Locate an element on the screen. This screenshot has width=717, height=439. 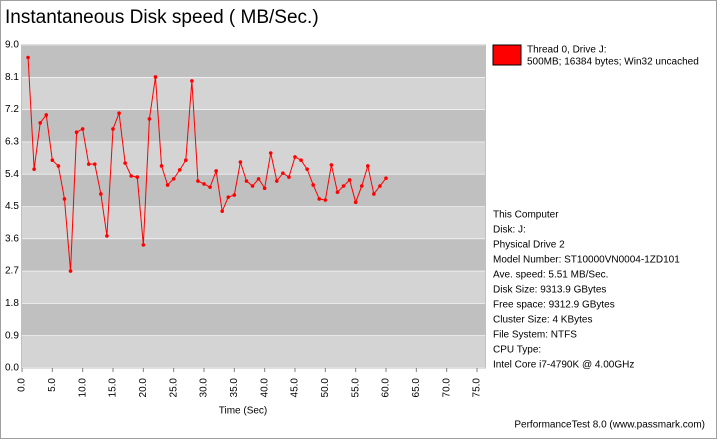
info-line: This Computer is located at coordinates (526, 215).